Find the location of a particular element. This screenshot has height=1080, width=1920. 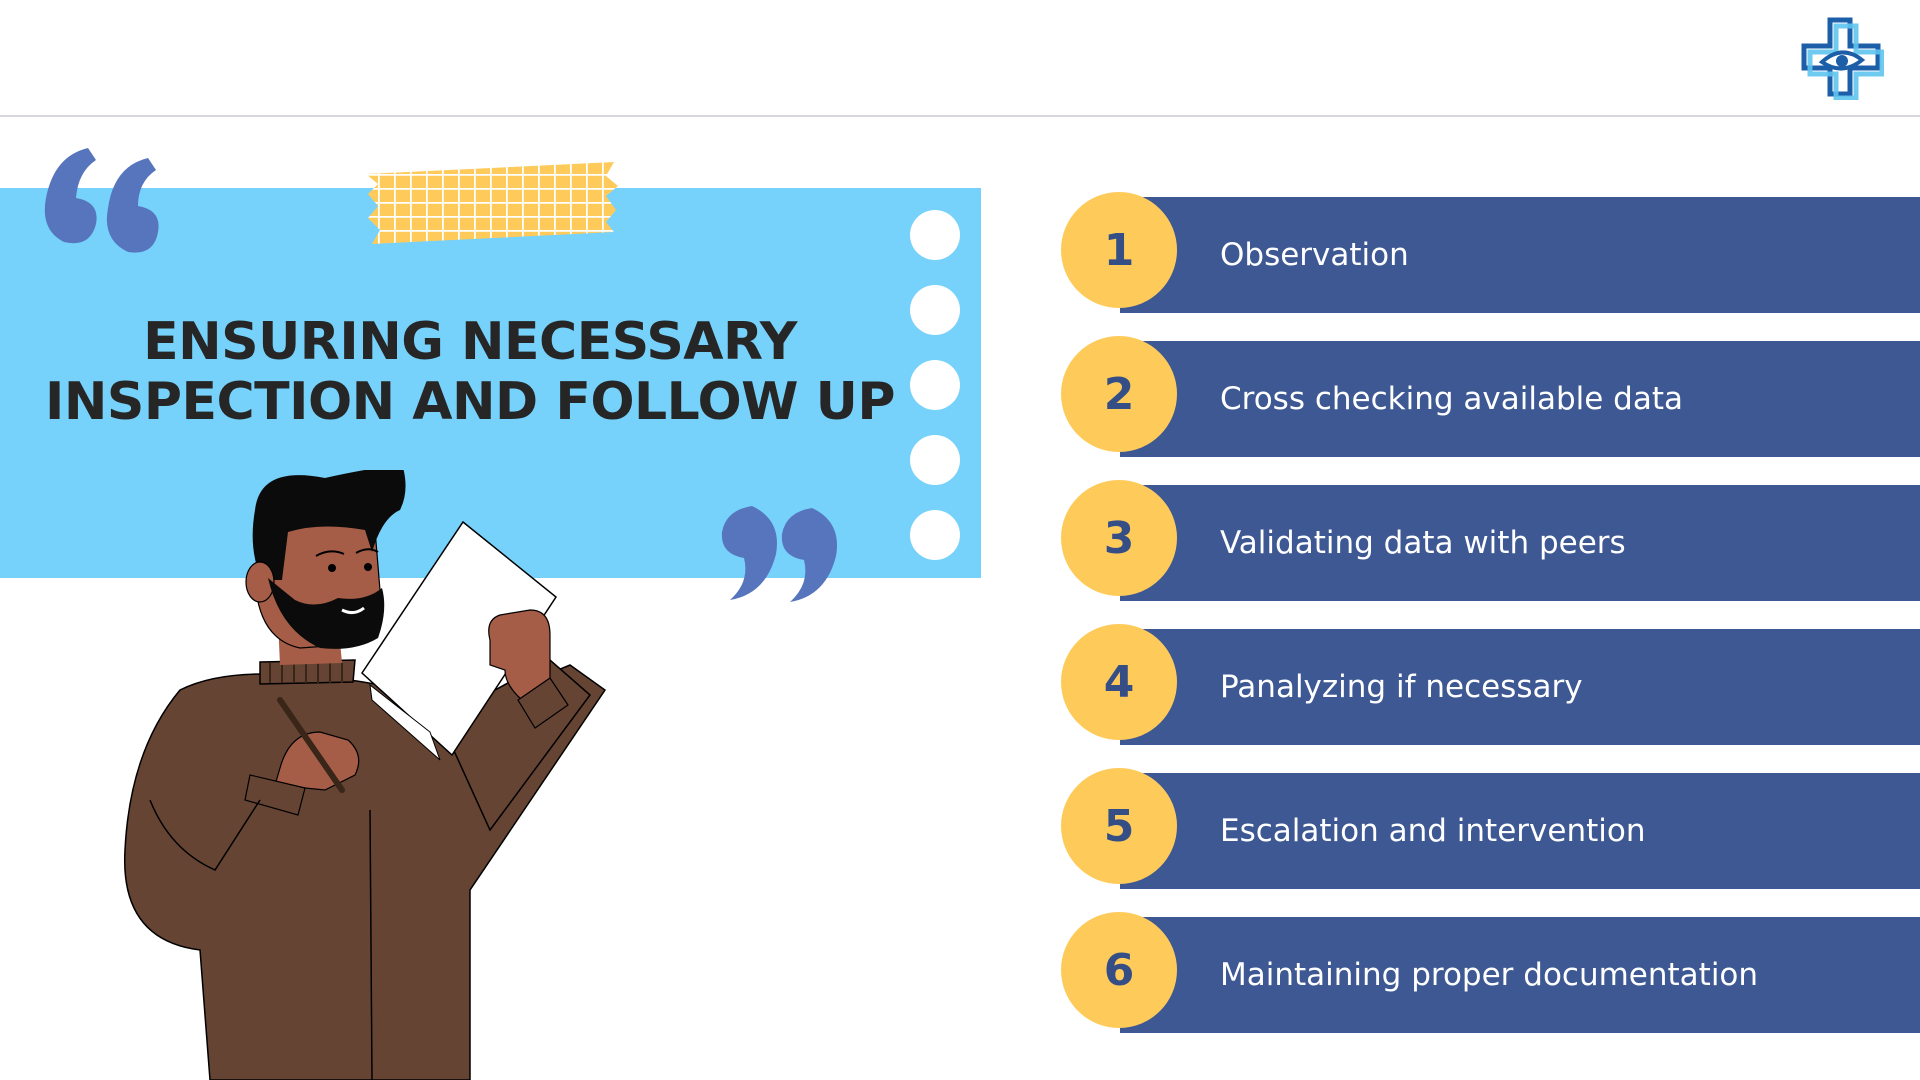

slide-title-line-2: INSPECTION AND FOLLOW UP is located at coordinates (470, 402).